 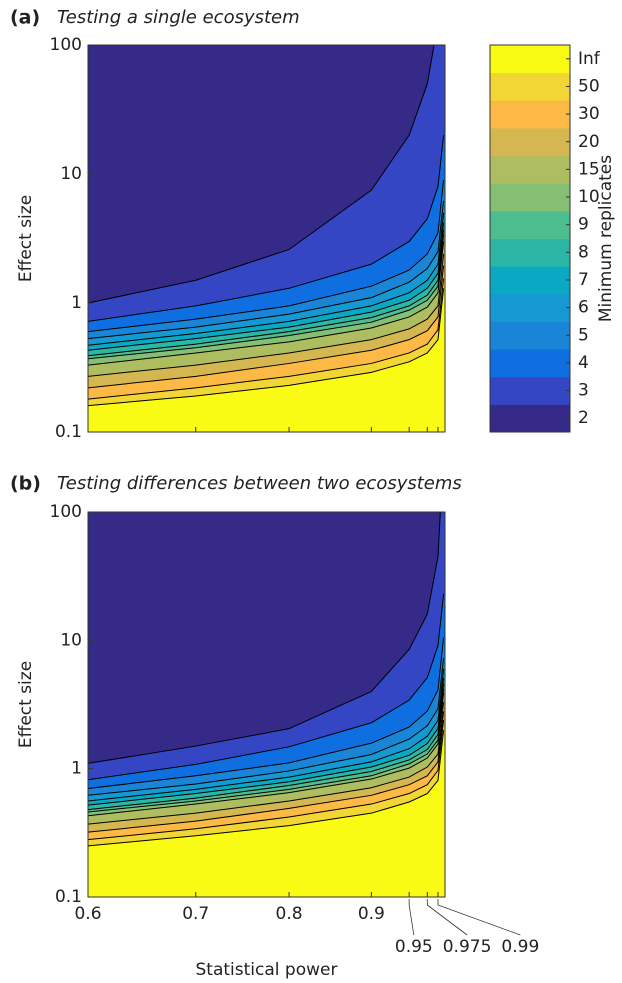 I want to click on panel-label: (a), so click(x=25, y=18).